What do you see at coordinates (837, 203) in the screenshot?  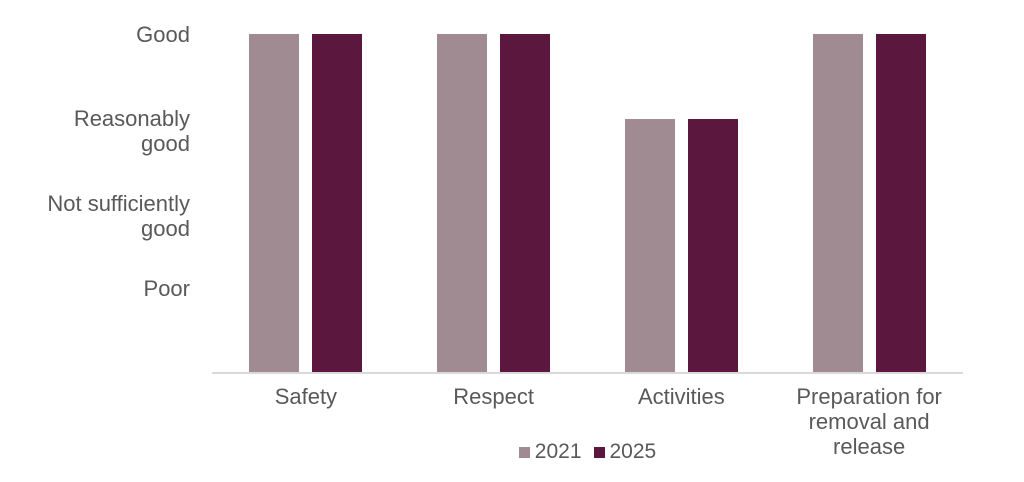 I see `bar-2021-preparation` at bounding box center [837, 203].